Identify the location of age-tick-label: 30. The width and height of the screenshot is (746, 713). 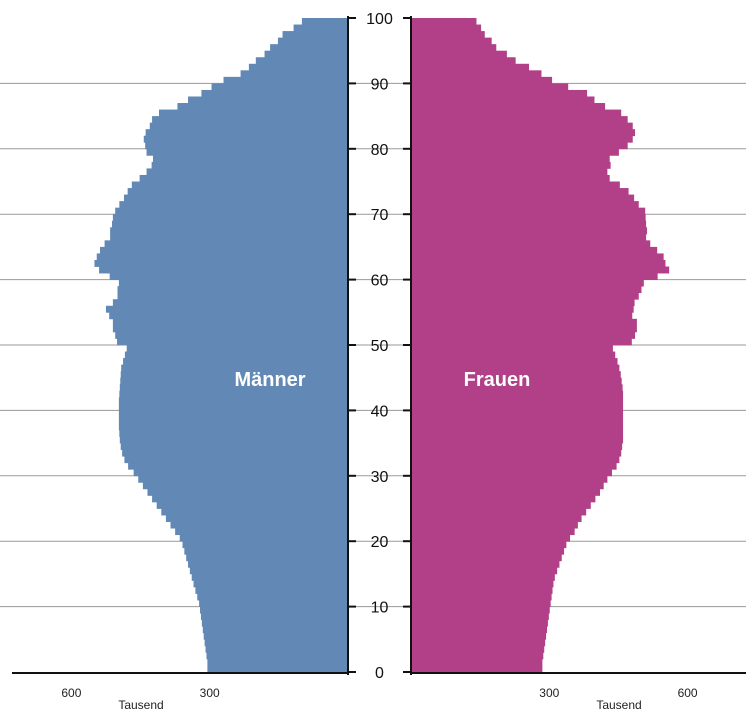
(380, 477).